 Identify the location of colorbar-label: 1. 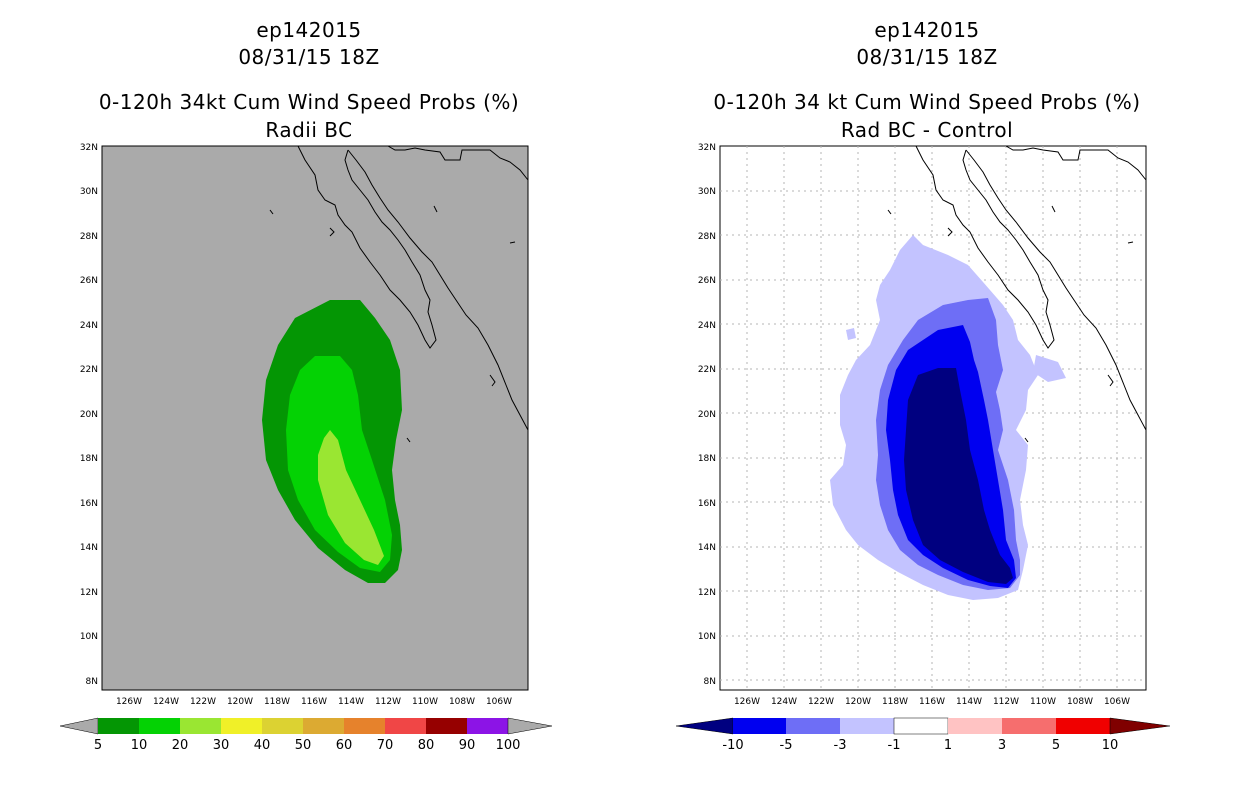
(948, 745).